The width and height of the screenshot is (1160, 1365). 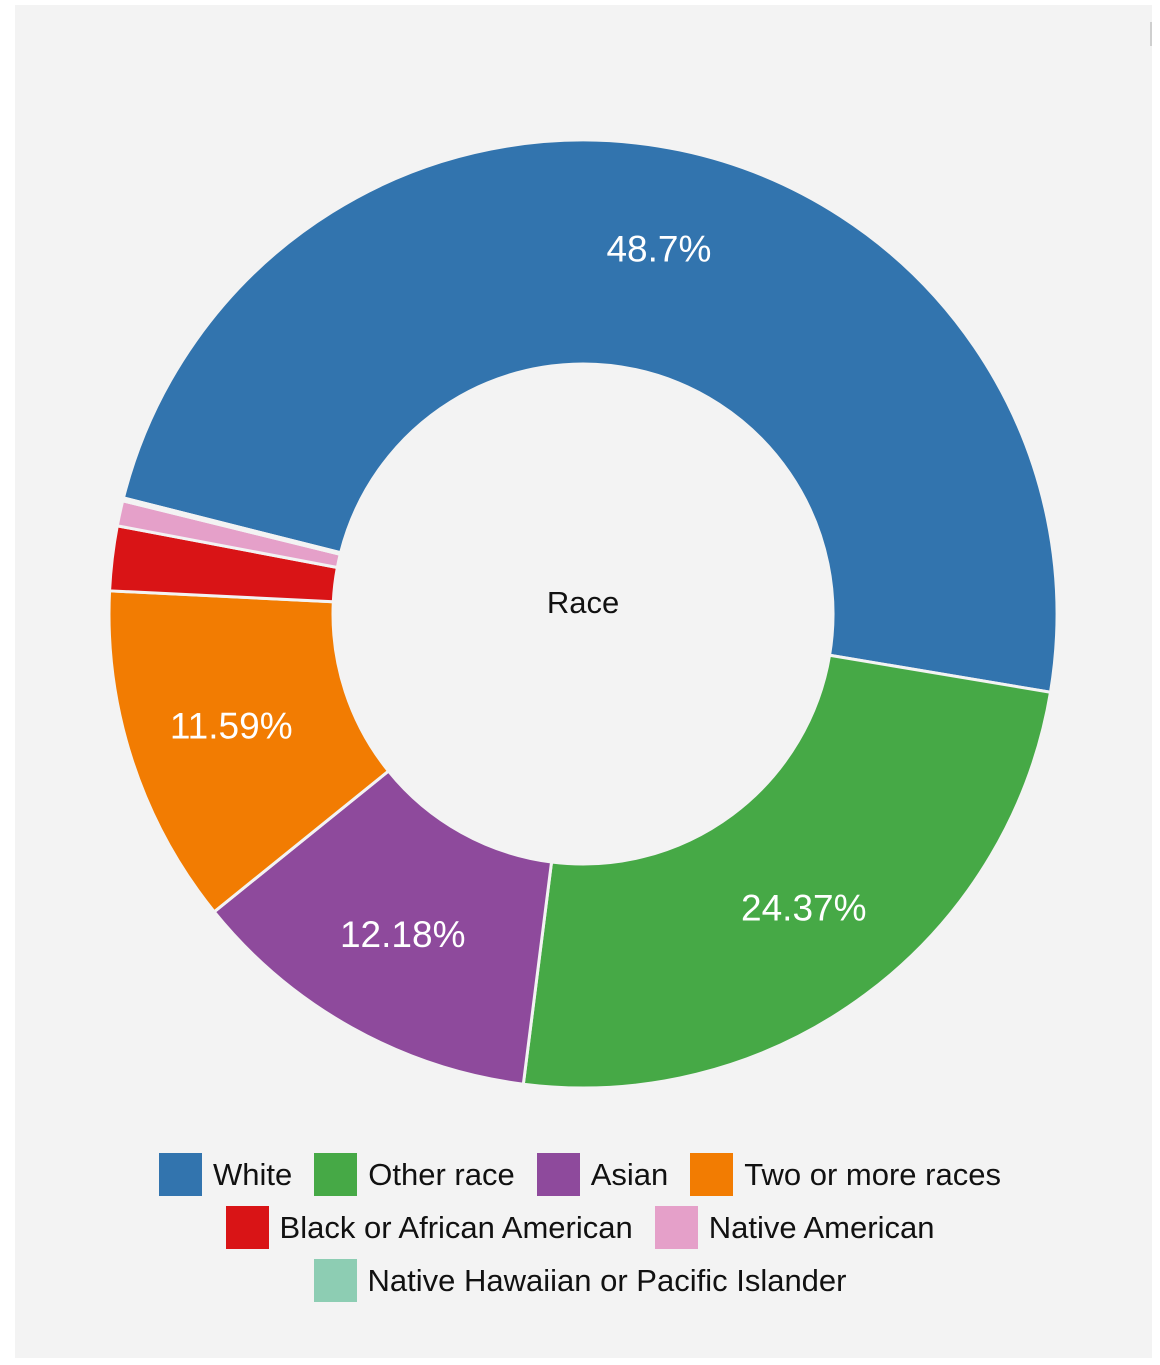 What do you see at coordinates (249, 751) in the screenshot?
I see `slice-two-or-more-races` at bounding box center [249, 751].